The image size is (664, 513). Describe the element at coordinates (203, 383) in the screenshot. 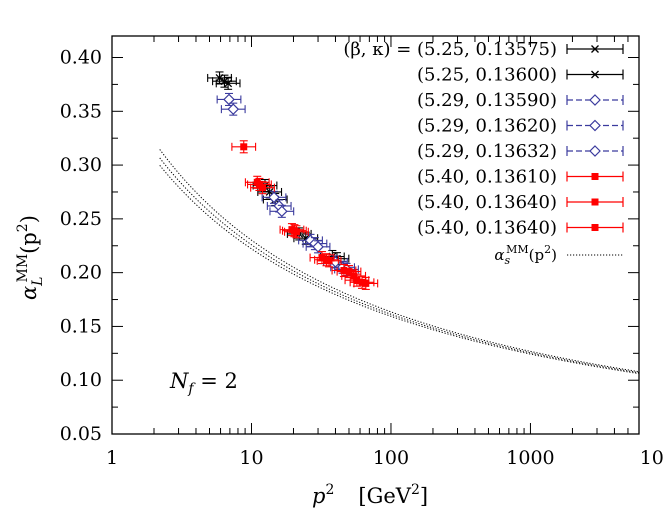

I see `nf-annotation: Nf = 2` at that location.